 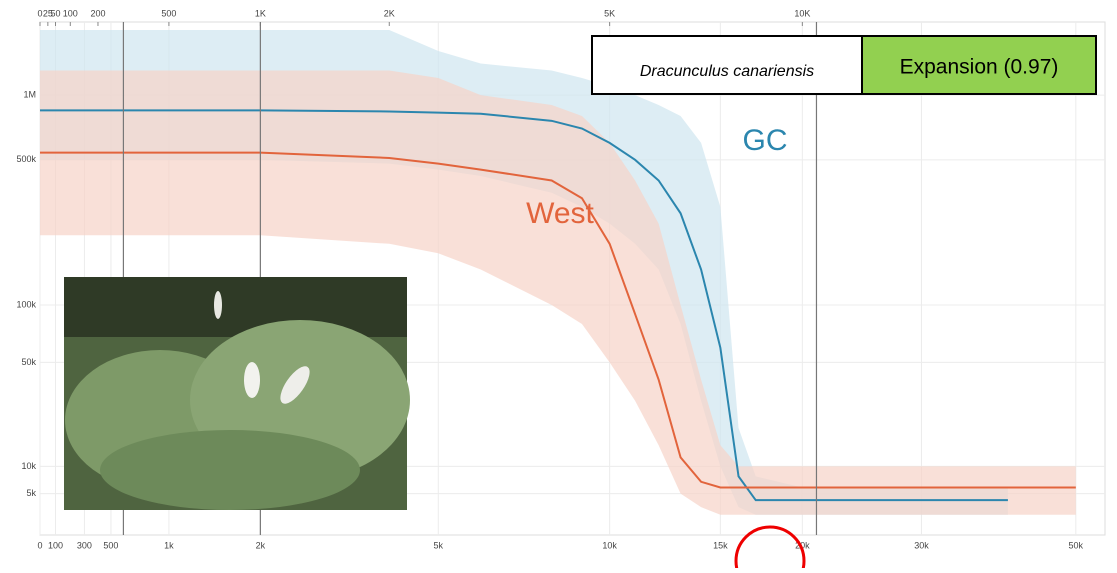 I want to click on x-tick-label: 5k, so click(x=439, y=545).